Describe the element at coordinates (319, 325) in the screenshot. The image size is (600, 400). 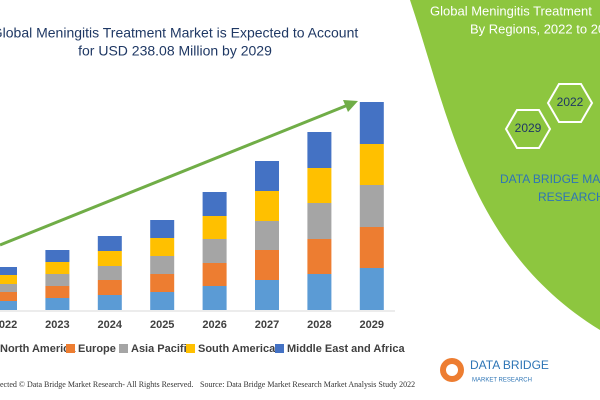
I see `x-tick-label: 2028` at that location.